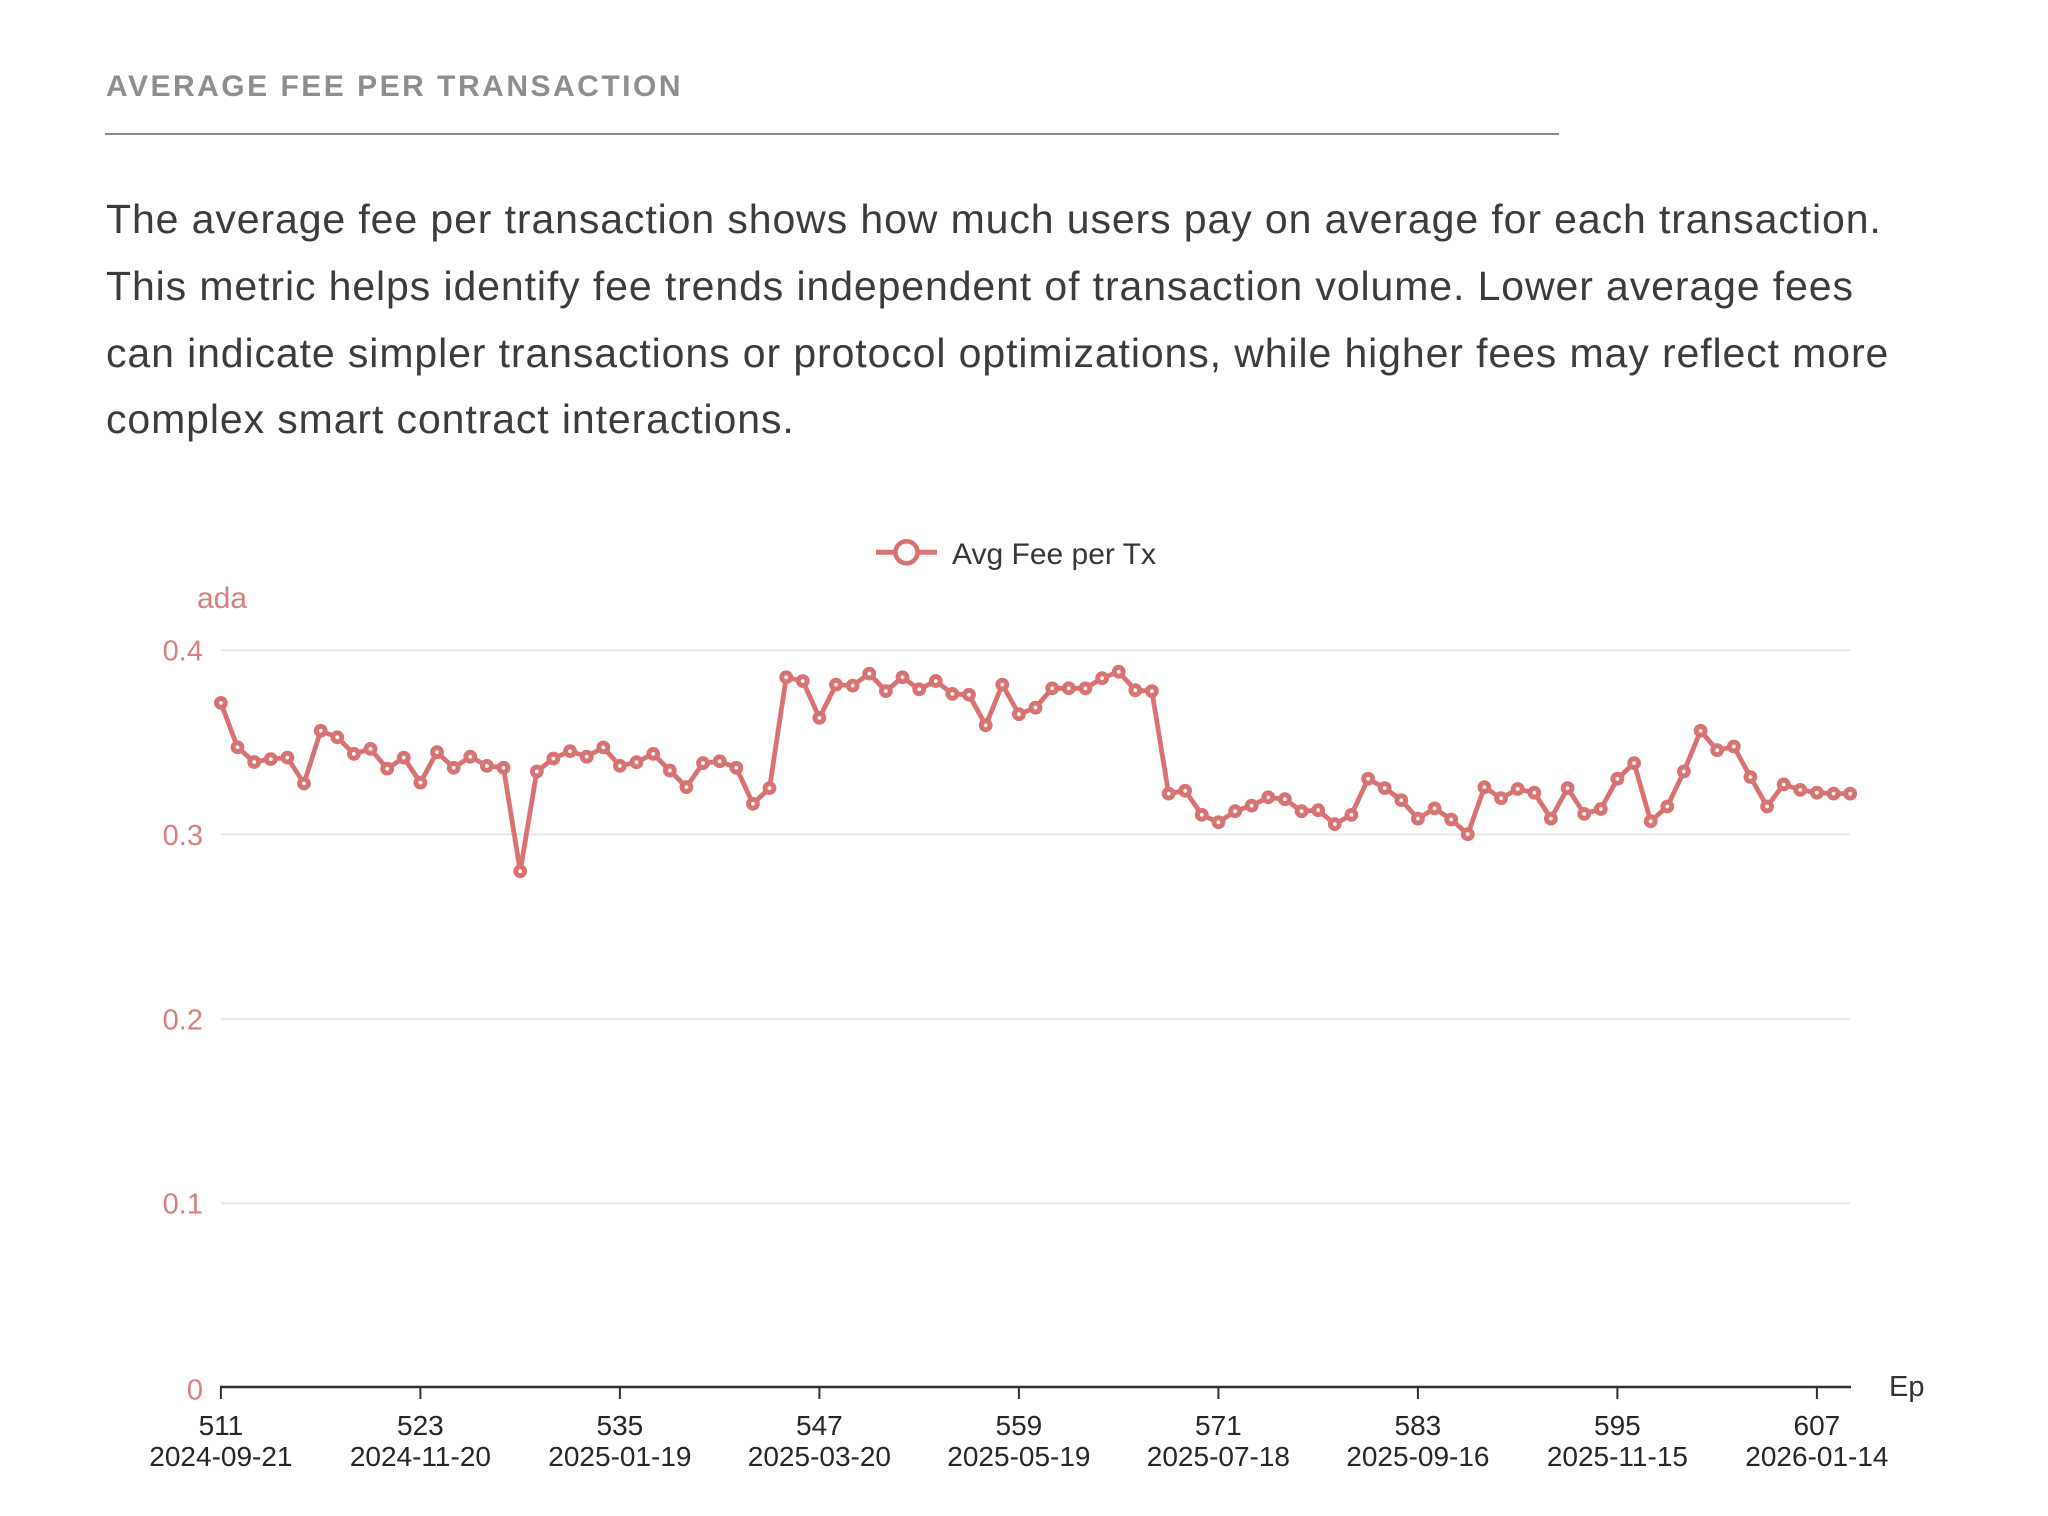  Describe the element at coordinates (619, 1456) in the screenshot. I see `svg-text: 2025-01-19` at that location.